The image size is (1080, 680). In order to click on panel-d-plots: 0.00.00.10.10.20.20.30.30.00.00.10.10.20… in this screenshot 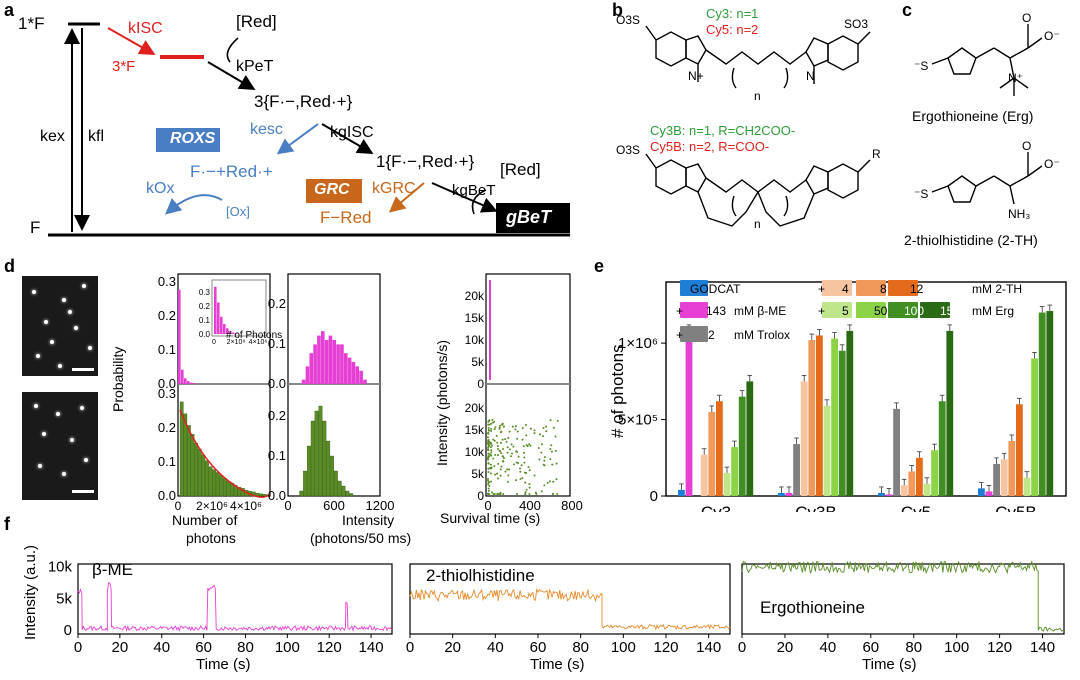, I will do `click(370, 391)`.